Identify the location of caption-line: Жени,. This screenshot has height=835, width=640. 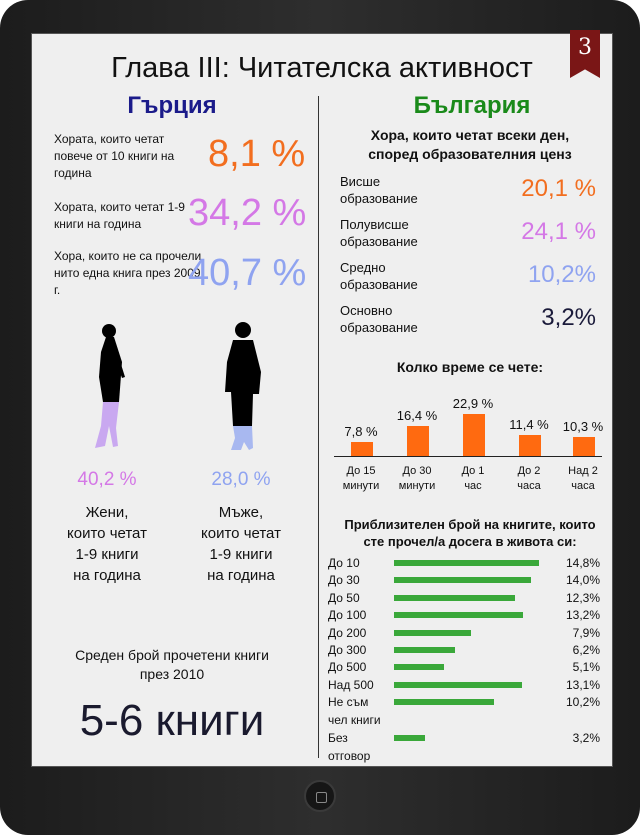
(107, 512).